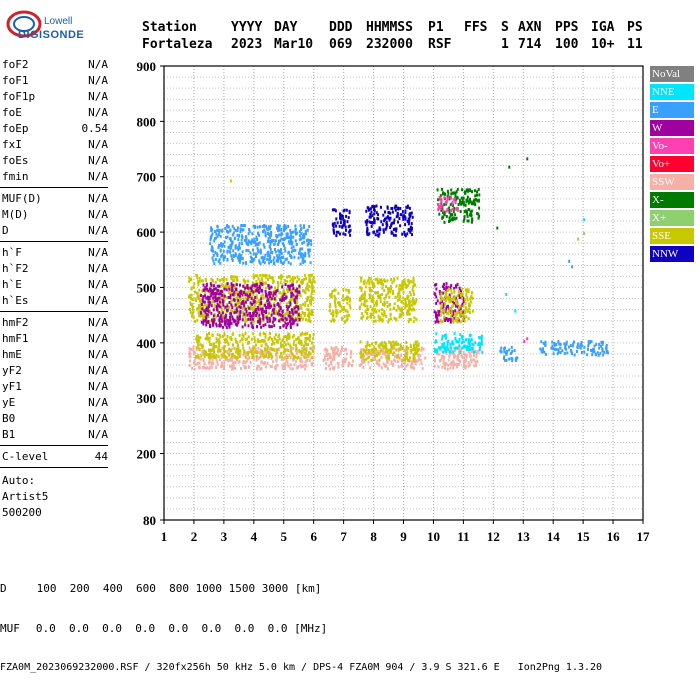 This screenshot has width=700, height=689. What do you see at coordinates (433, 536) in the screenshot?
I see `x-tick-label: 10` at bounding box center [433, 536].